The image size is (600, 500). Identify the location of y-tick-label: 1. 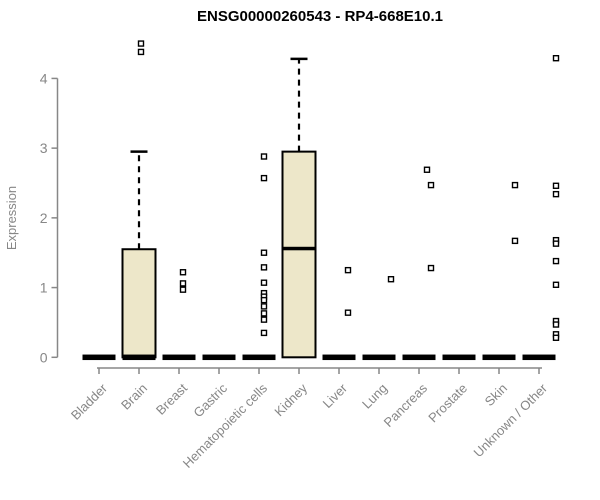
(44, 288).